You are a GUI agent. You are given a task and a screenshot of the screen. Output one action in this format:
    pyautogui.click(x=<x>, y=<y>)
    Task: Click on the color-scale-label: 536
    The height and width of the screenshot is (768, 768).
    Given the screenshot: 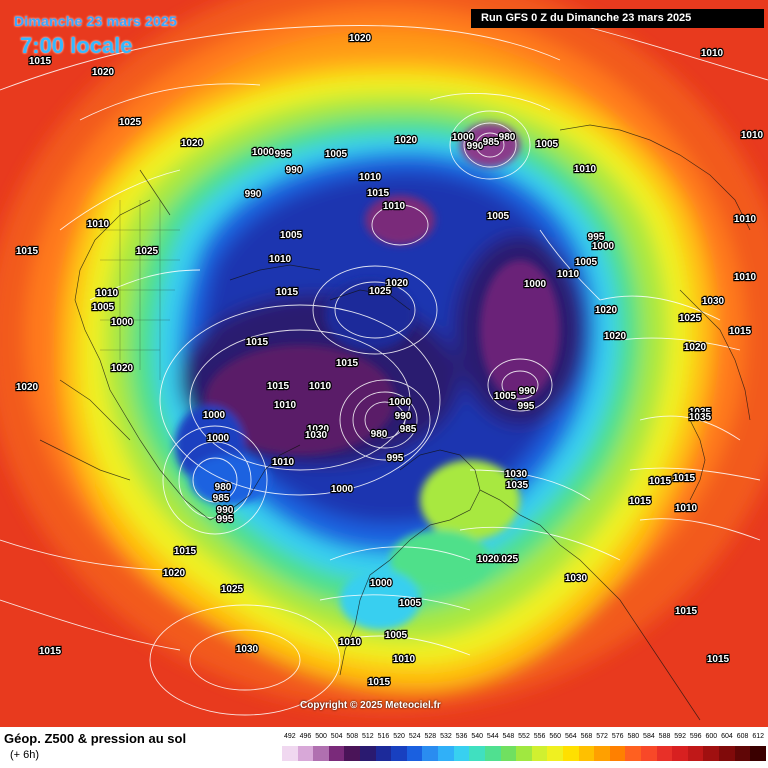 What is the action you would take?
    pyautogui.click(x=461, y=736)
    